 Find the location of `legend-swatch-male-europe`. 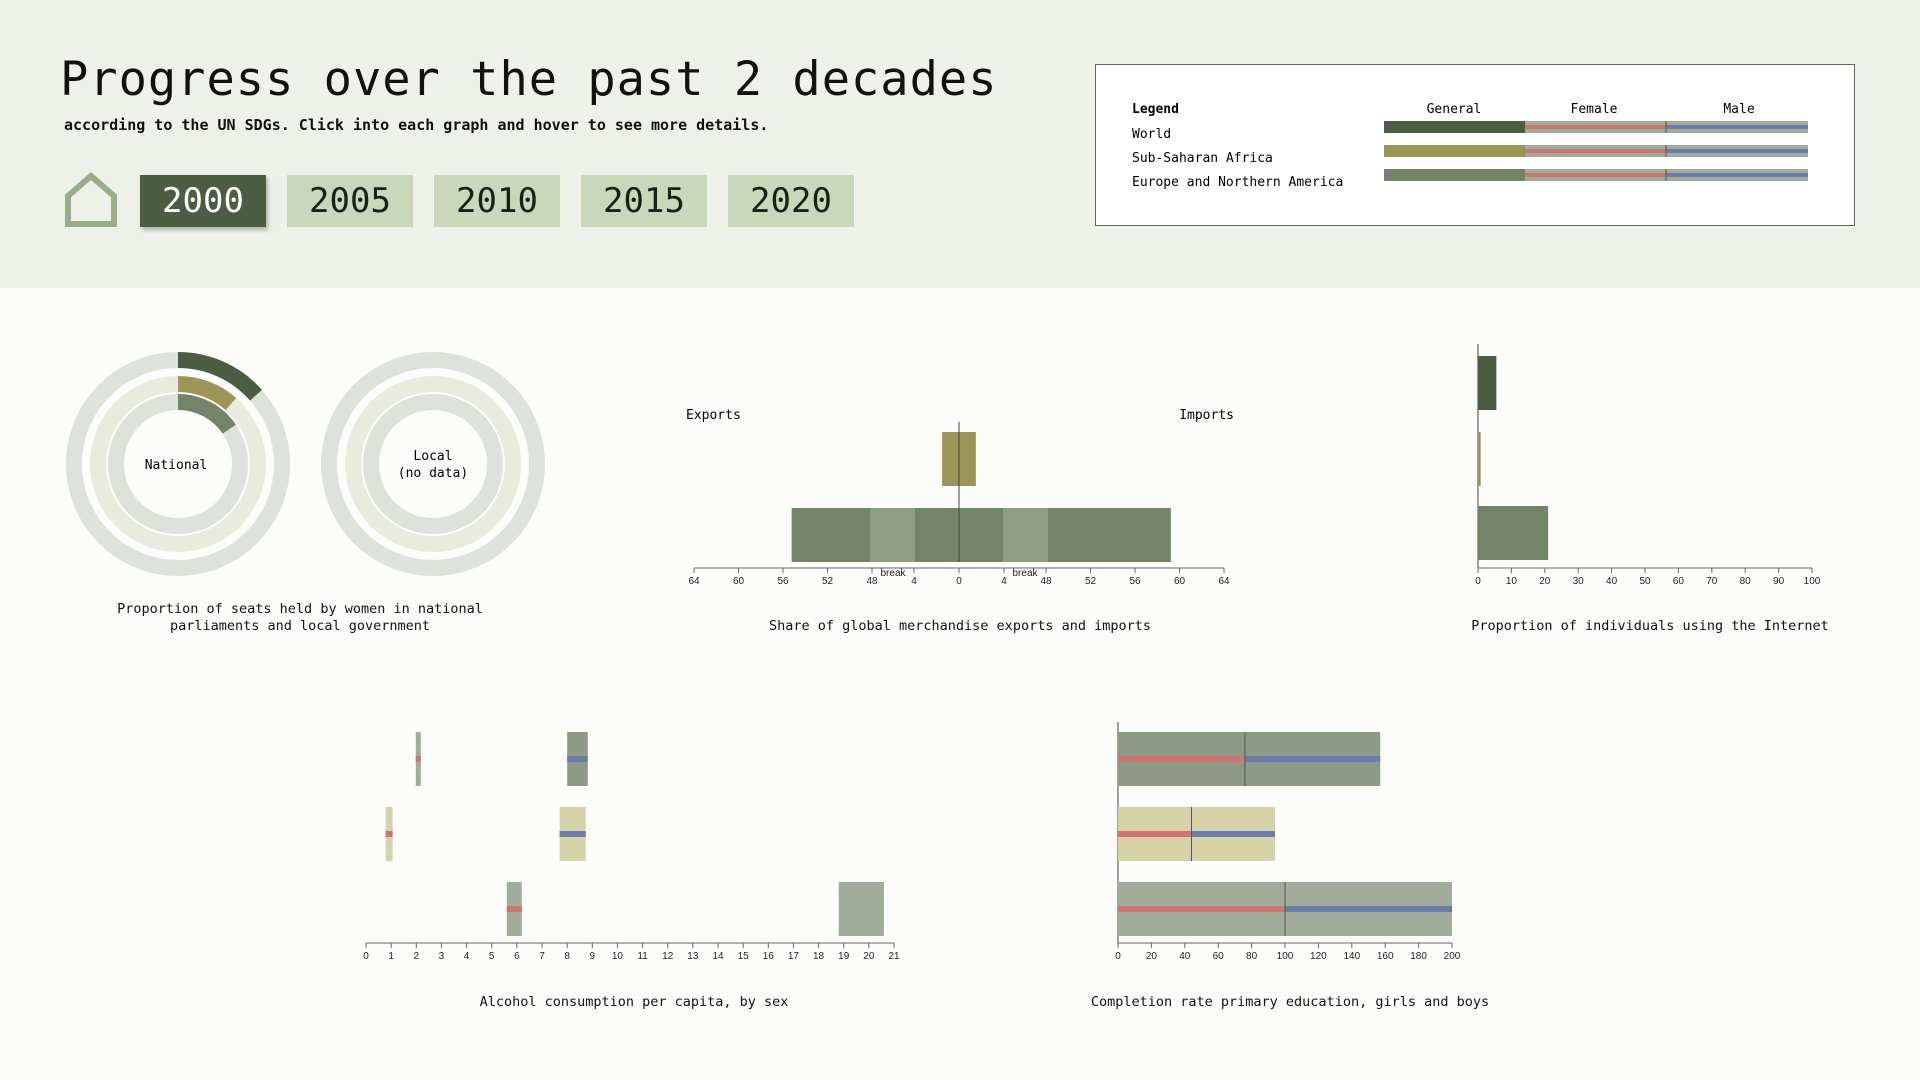

legend-swatch-male-europe is located at coordinates (1737, 175).